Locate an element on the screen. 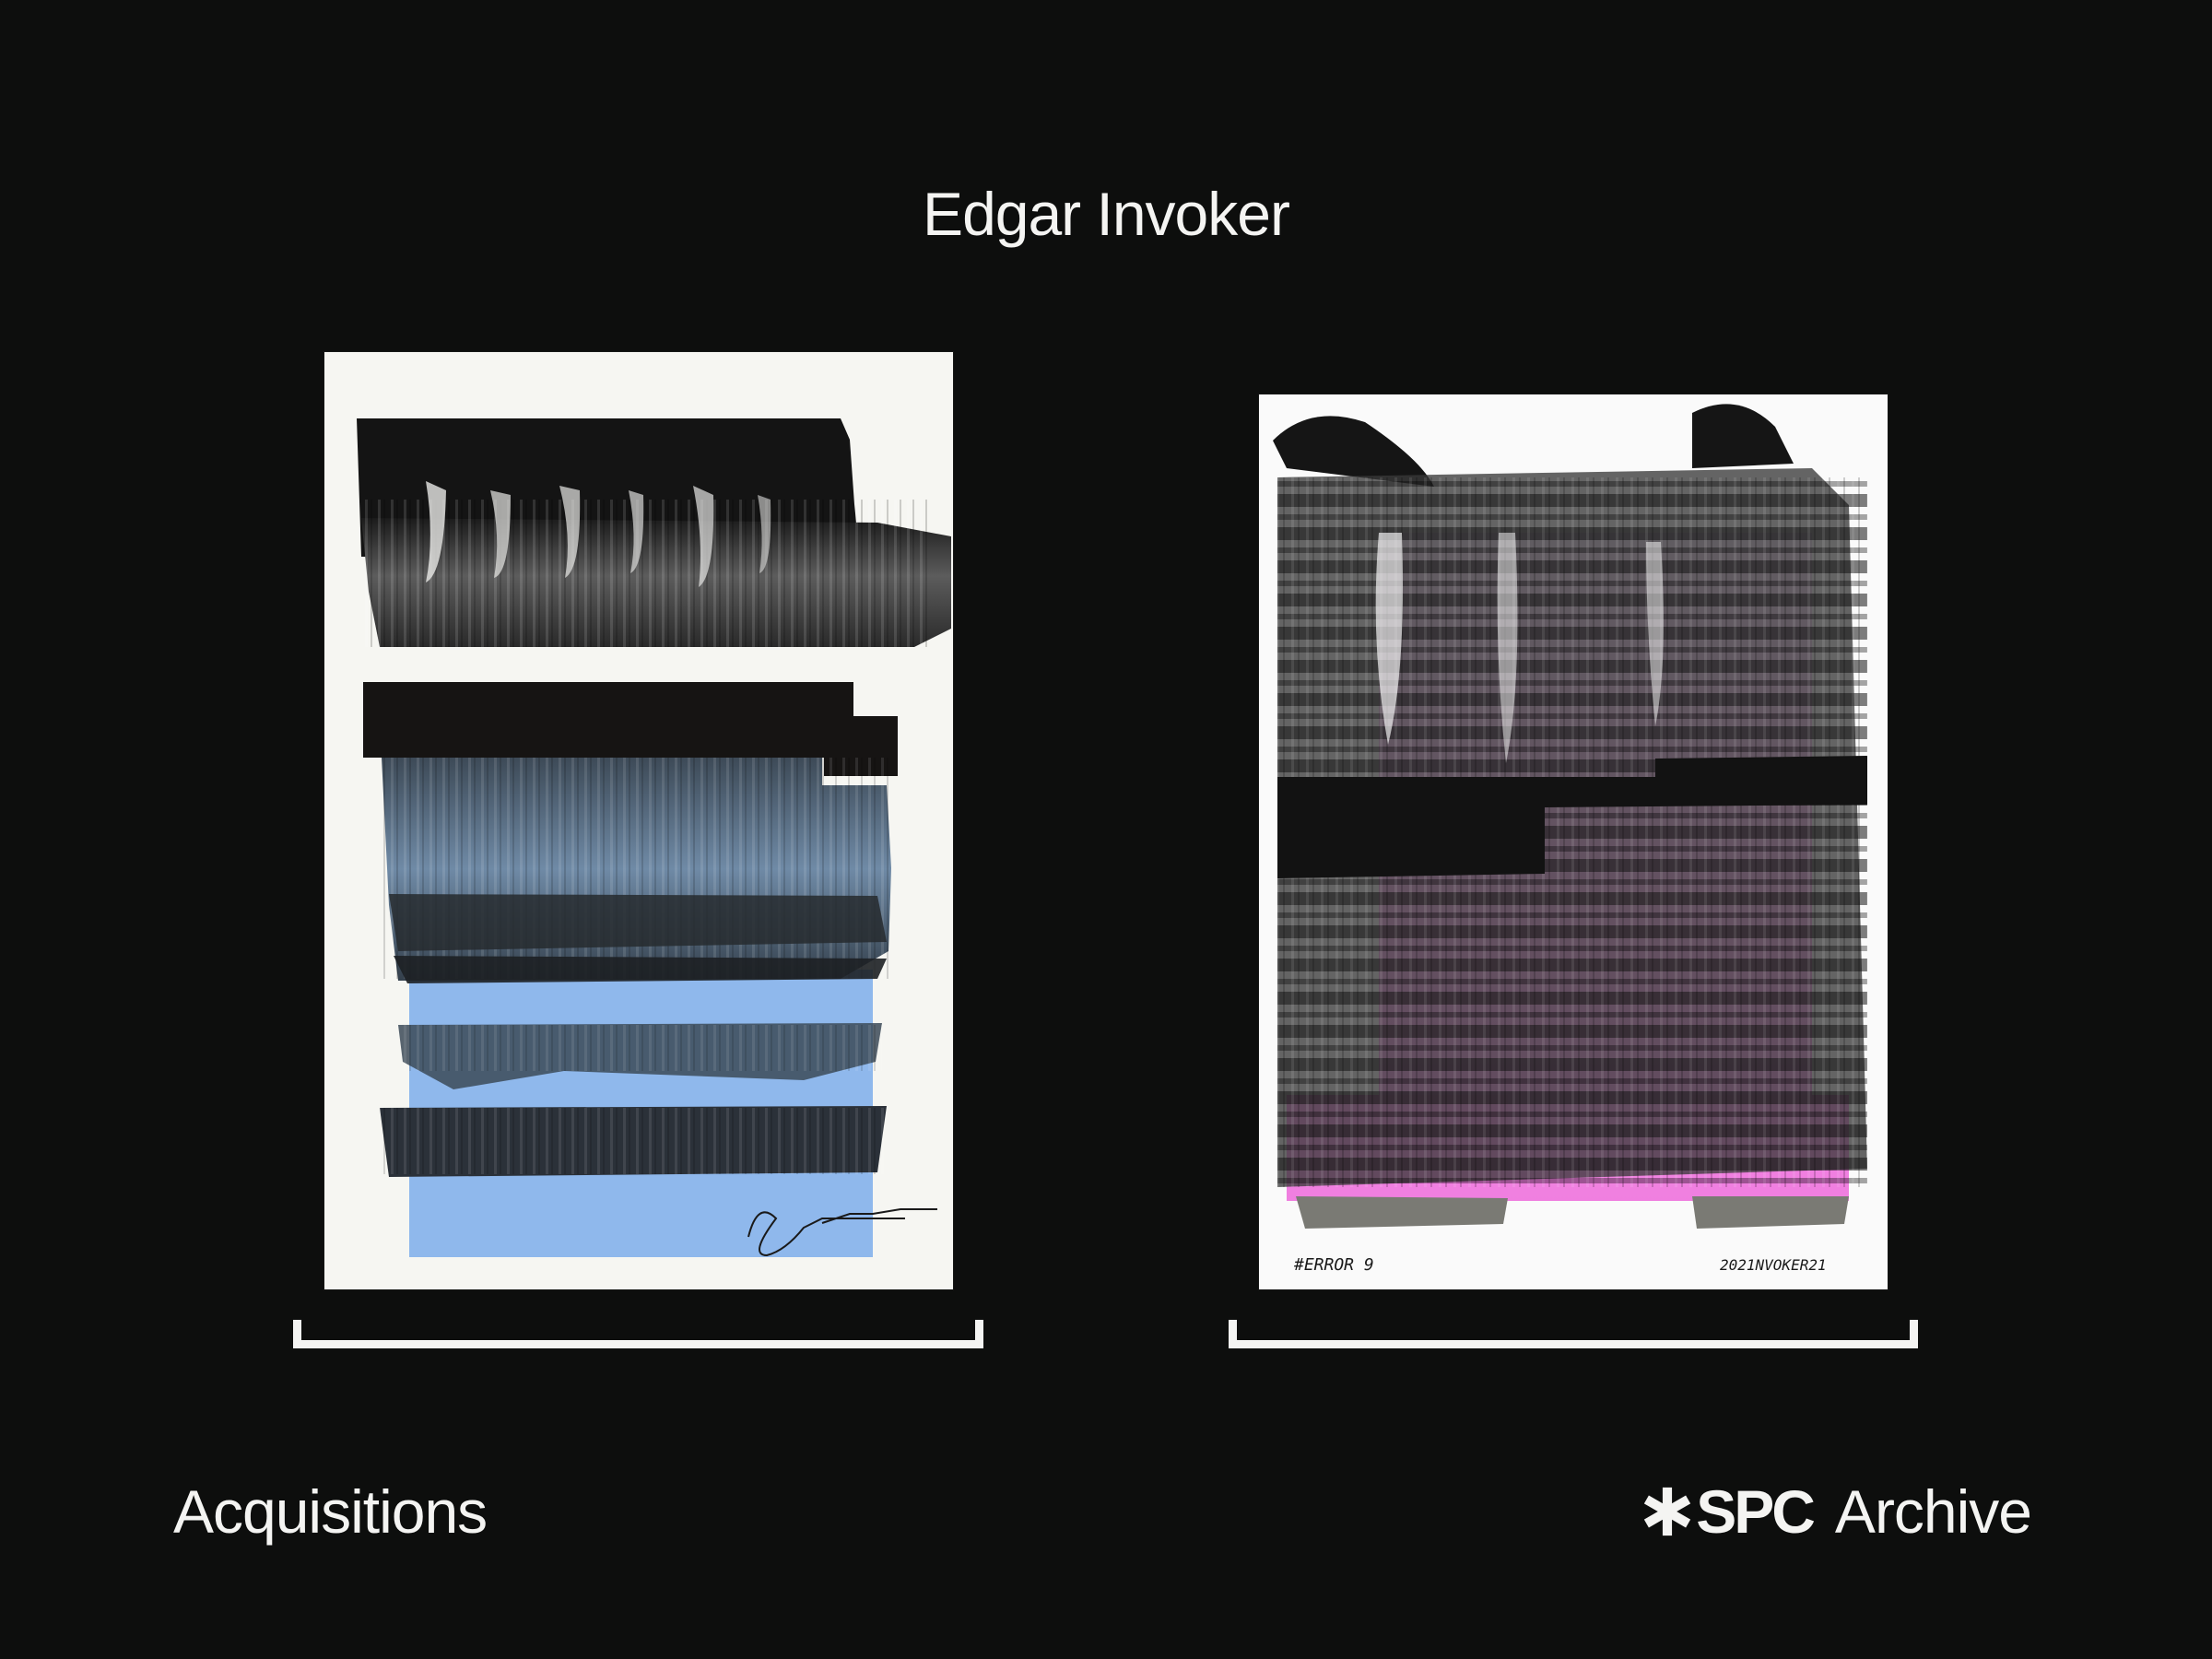  archive-link: SPC Archive is located at coordinates (1836, 1511).